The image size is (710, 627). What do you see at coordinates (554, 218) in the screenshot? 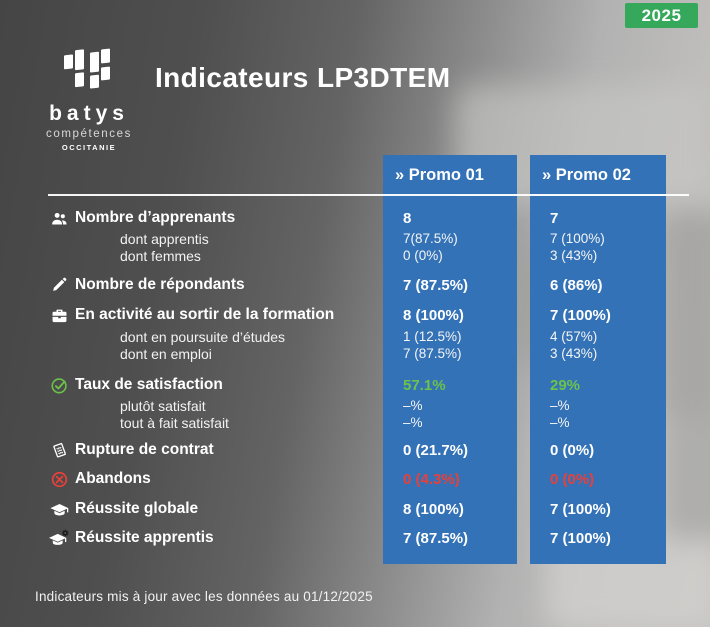
I see `value-promo-02: 7` at bounding box center [554, 218].